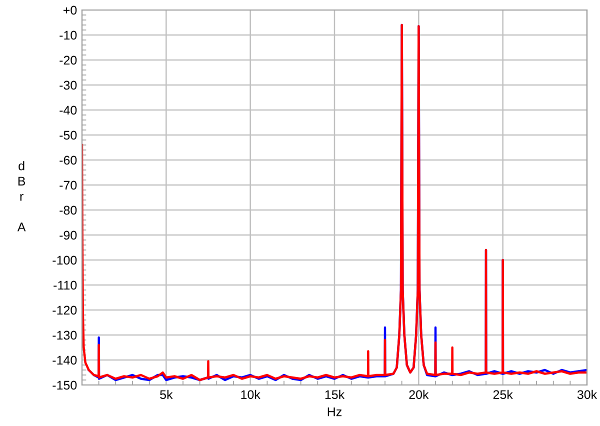 Image resolution: width=600 pixels, height=426 pixels. I want to click on x-tick-label: 25k, so click(503, 395).